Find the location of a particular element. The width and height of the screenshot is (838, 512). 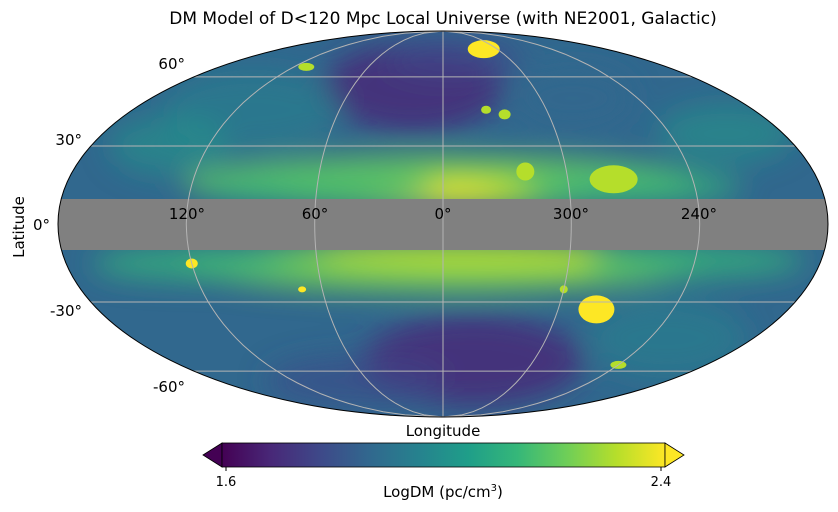

y-axis-label: Latitude is located at coordinates (19, 227).